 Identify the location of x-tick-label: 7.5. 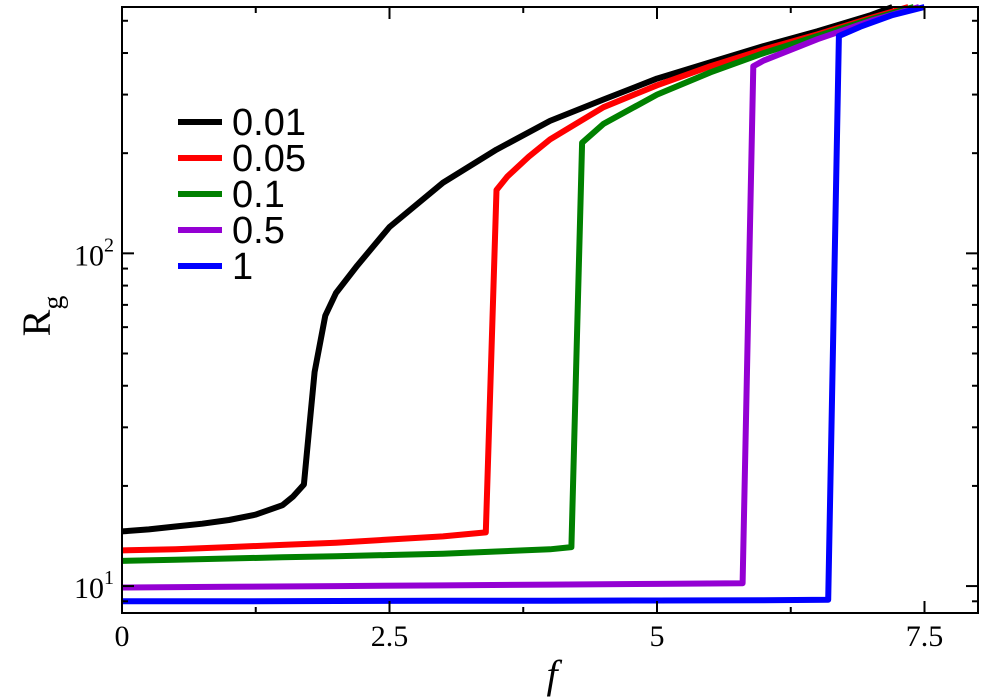
(925, 636).